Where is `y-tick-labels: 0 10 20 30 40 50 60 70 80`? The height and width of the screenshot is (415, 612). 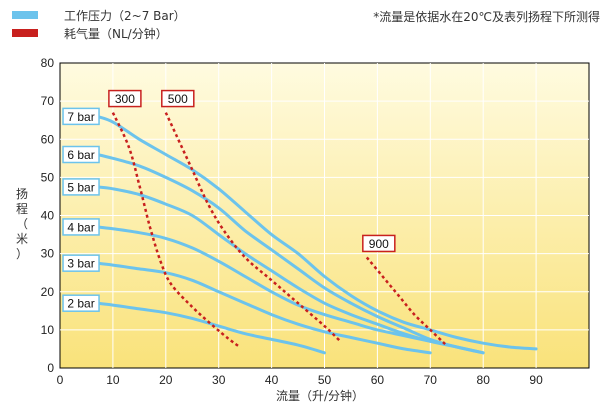
y-tick-labels: 0 10 20 30 40 50 60 70 80 is located at coordinates (48, 215).